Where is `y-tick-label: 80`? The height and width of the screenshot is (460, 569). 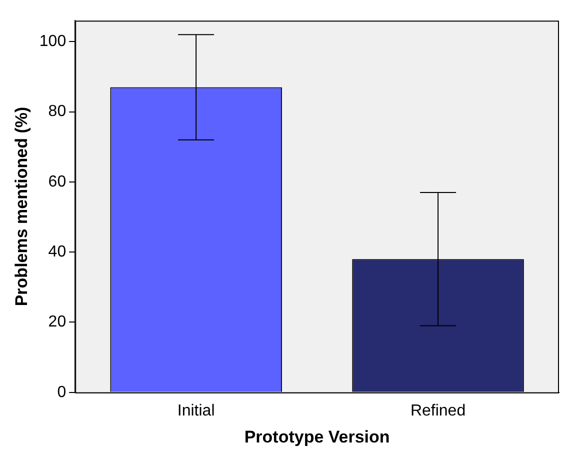 y-tick-label: 80 is located at coordinates (57, 111).